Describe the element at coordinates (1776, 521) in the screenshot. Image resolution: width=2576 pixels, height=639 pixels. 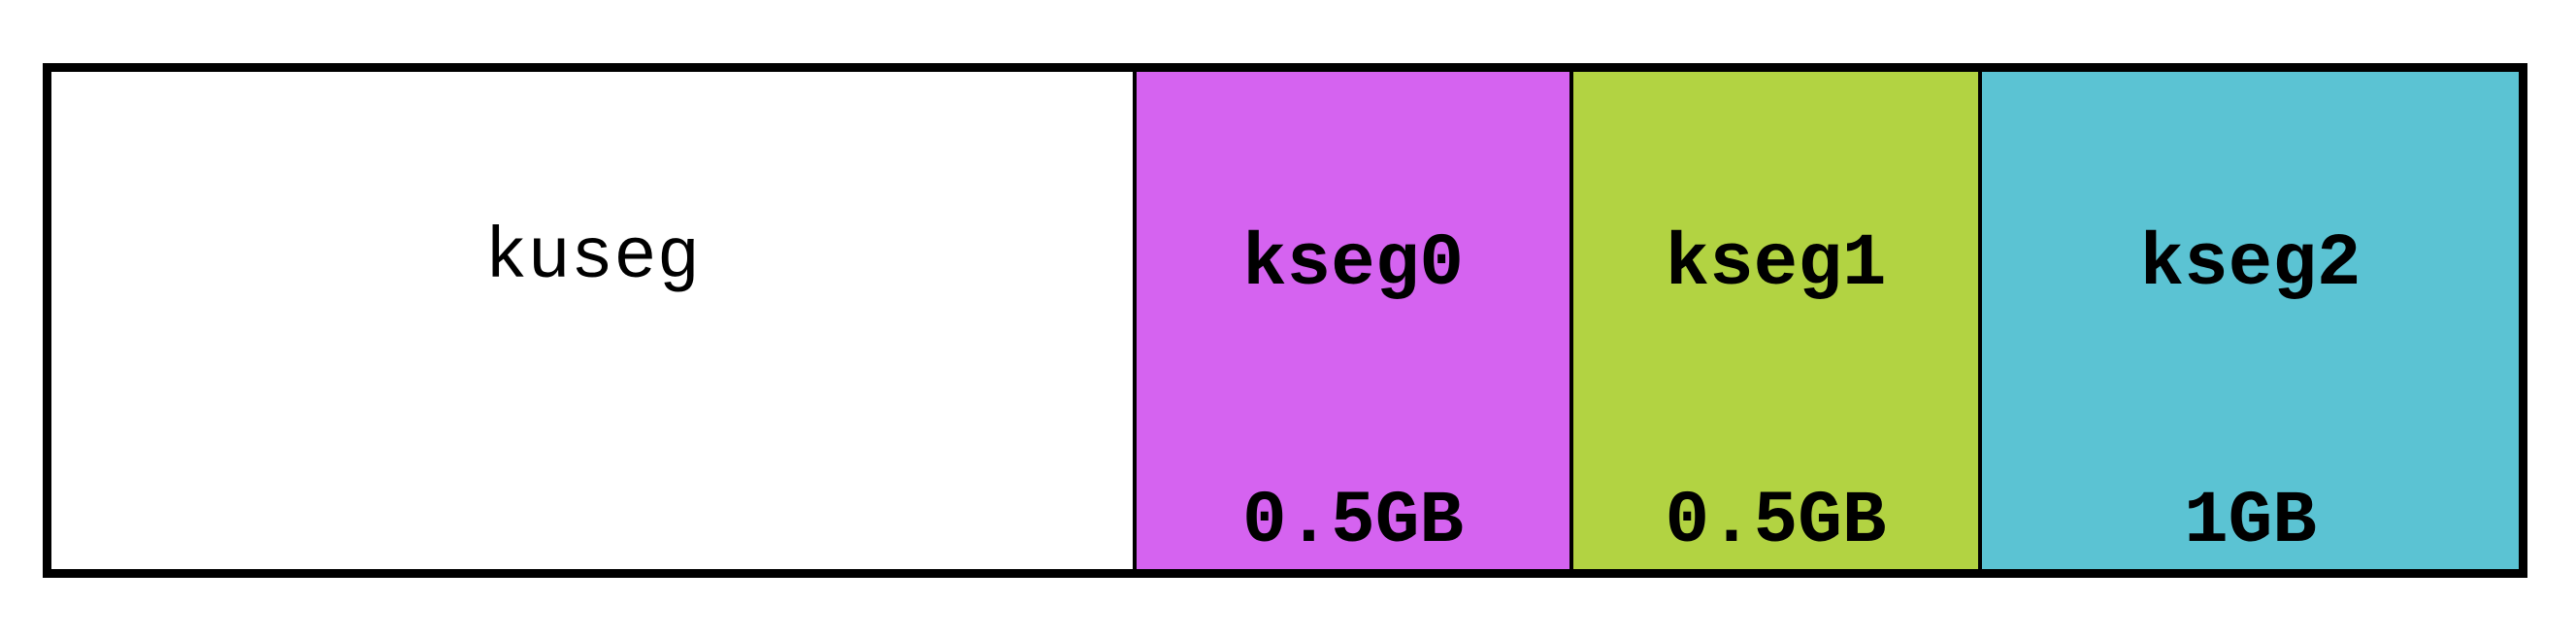
I see `segment-kseg1-size: 0.5GB` at that location.